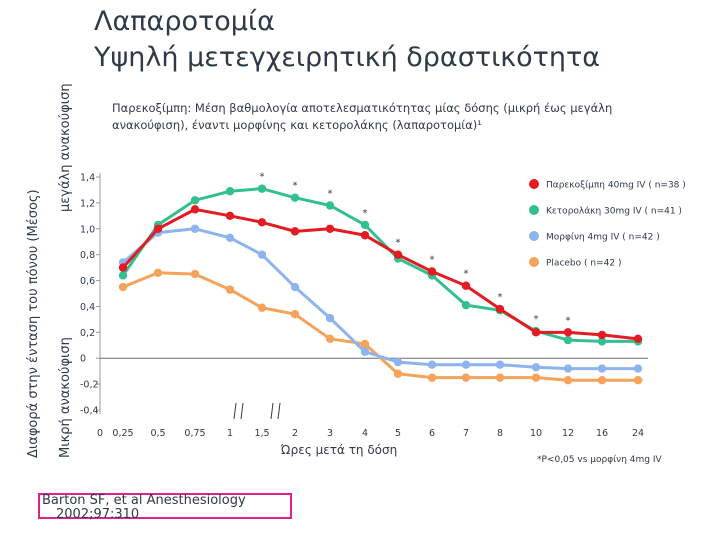 Image resolution: width=720 pixels, height=540 pixels. What do you see at coordinates (87, 203) in the screenshot?
I see `y-tick-label: 1,2` at bounding box center [87, 203].